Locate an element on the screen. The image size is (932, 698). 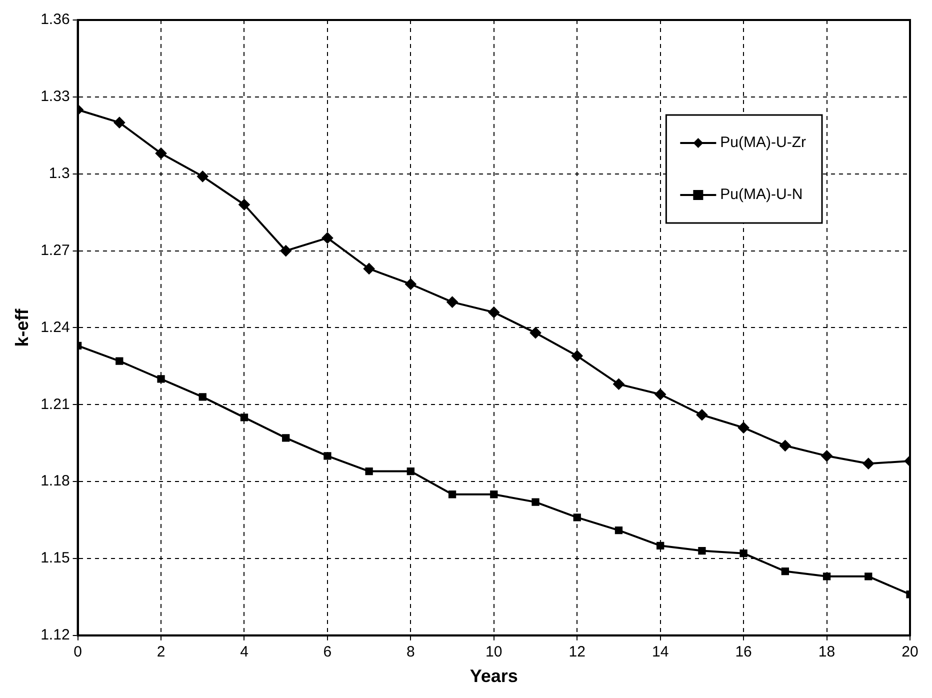
x-tick-label: 4 is located at coordinates (244, 652).